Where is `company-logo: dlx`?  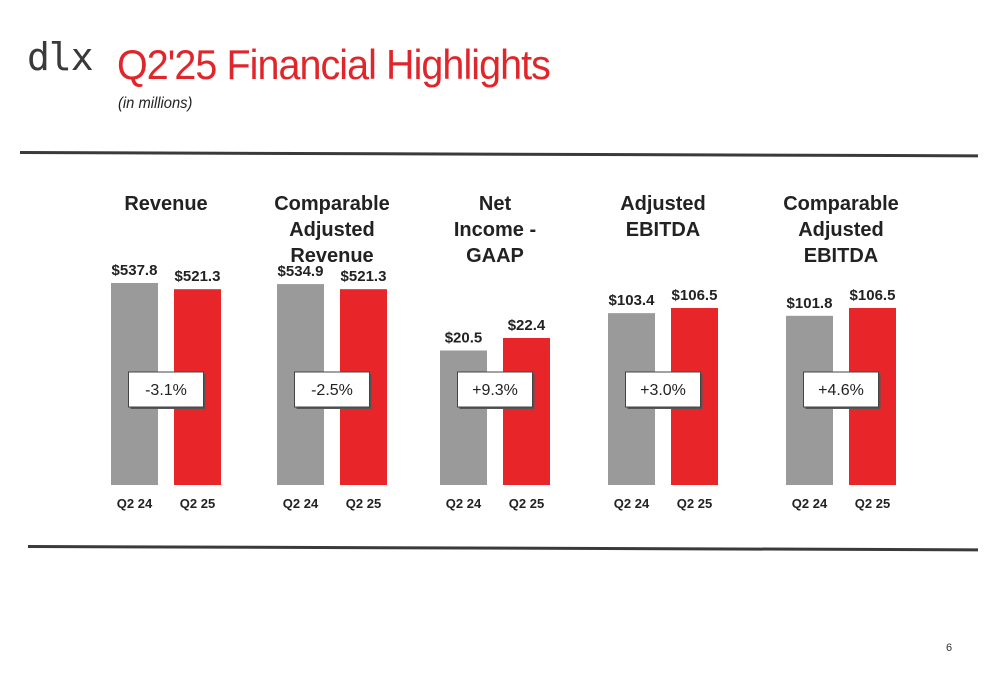
company-logo: dlx is located at coordinates (60, 57).